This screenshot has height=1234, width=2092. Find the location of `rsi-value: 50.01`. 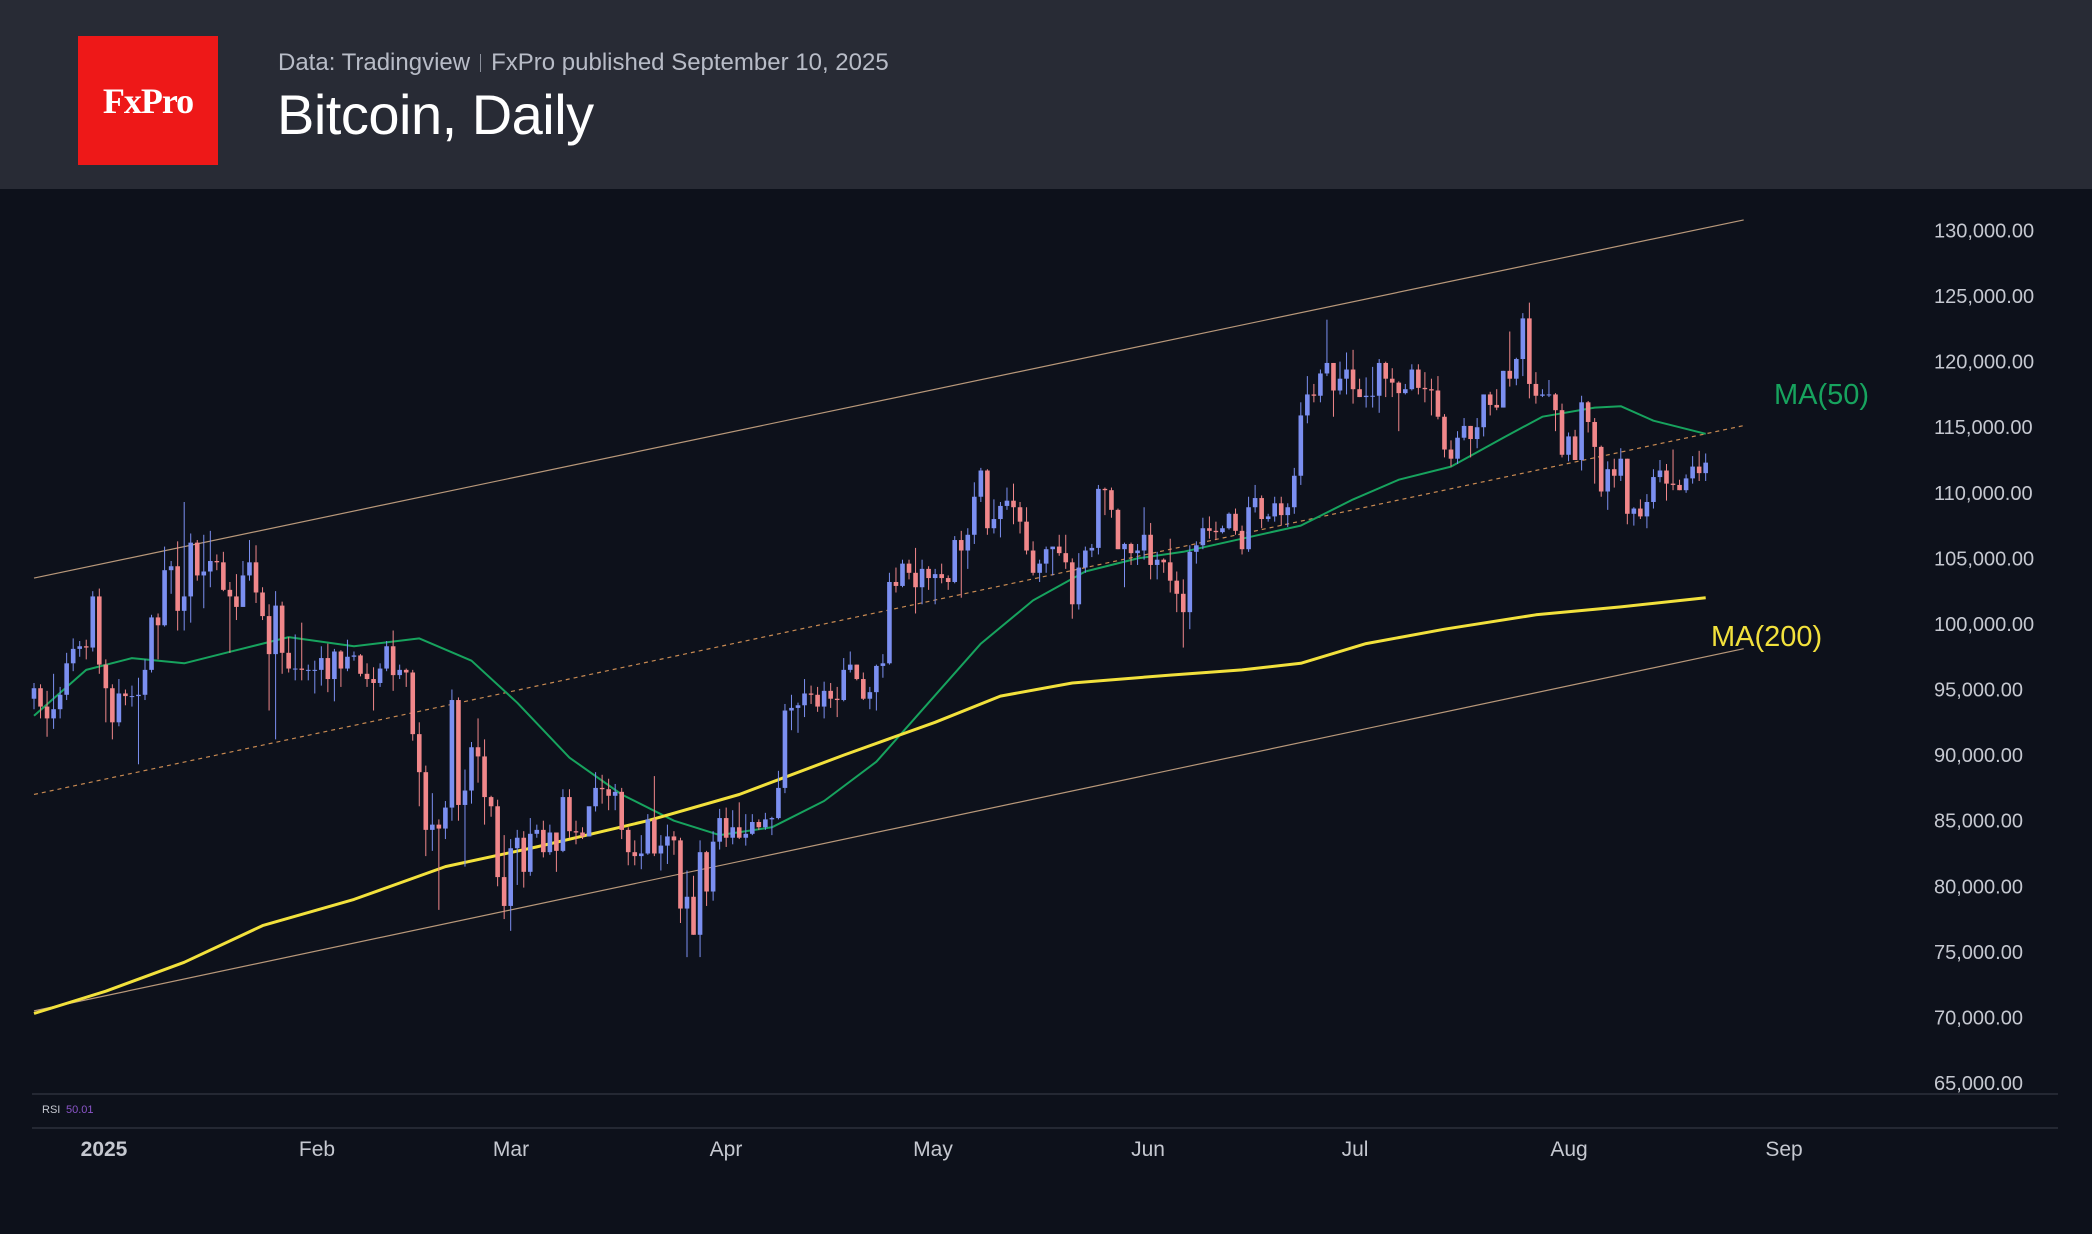

rsi-value: 50.01 is located at coordinates (80, 1110).